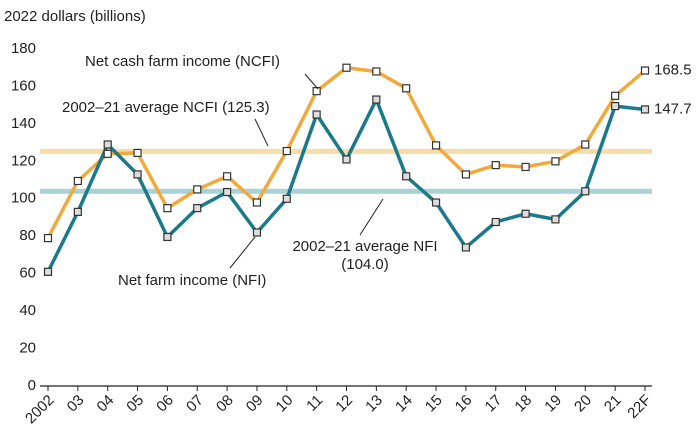 This screenshot has width=700, height=442. I want to click on x-tick-label: 03, so click(76, 404).